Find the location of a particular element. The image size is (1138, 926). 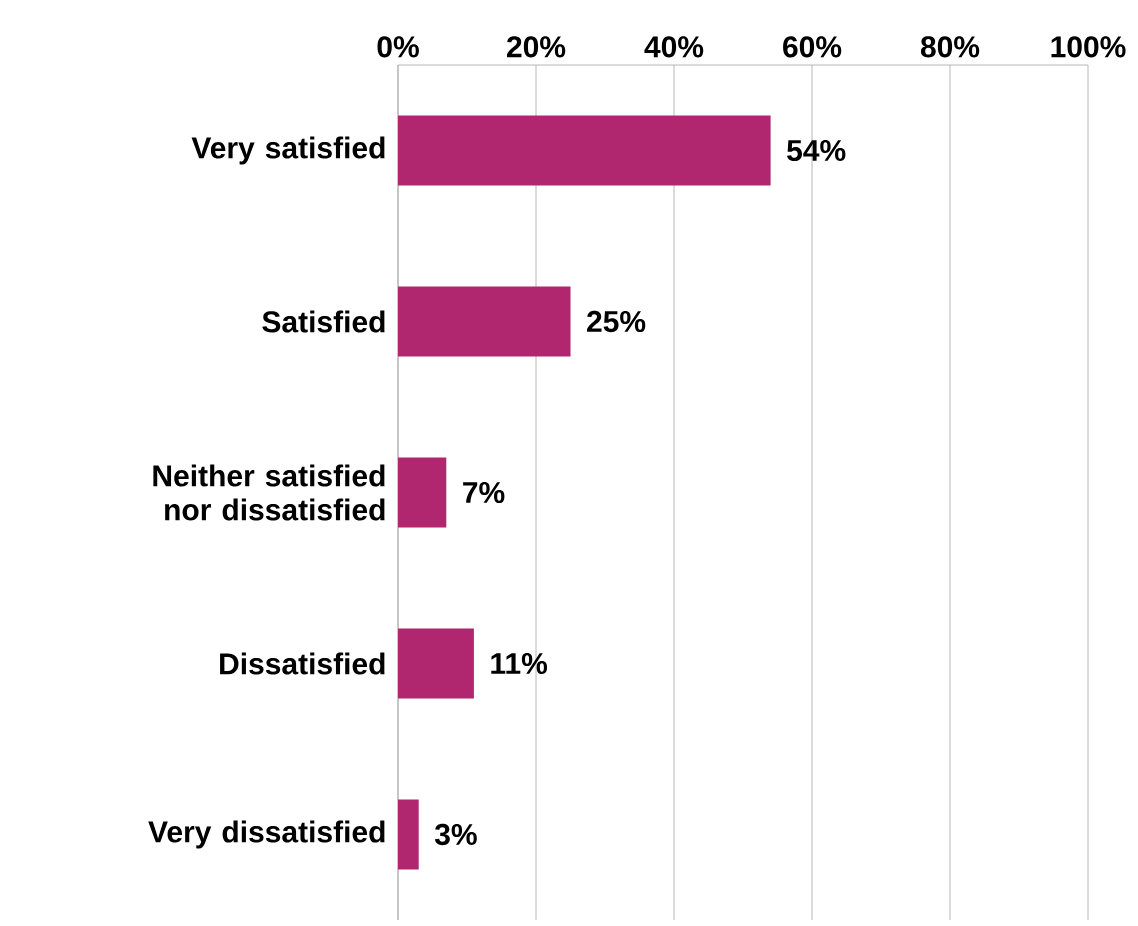

data-label: 3% is located at coordinates (455, 834).